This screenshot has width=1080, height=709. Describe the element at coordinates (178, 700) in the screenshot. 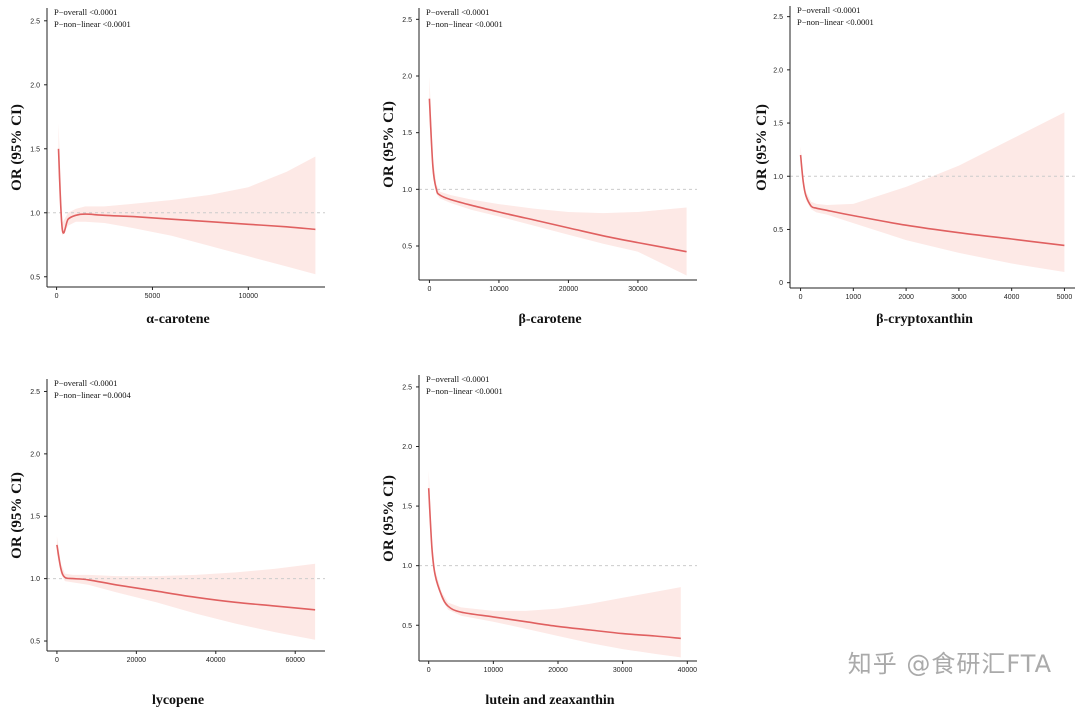

I see `x-axis-title: lycopene` at that location.